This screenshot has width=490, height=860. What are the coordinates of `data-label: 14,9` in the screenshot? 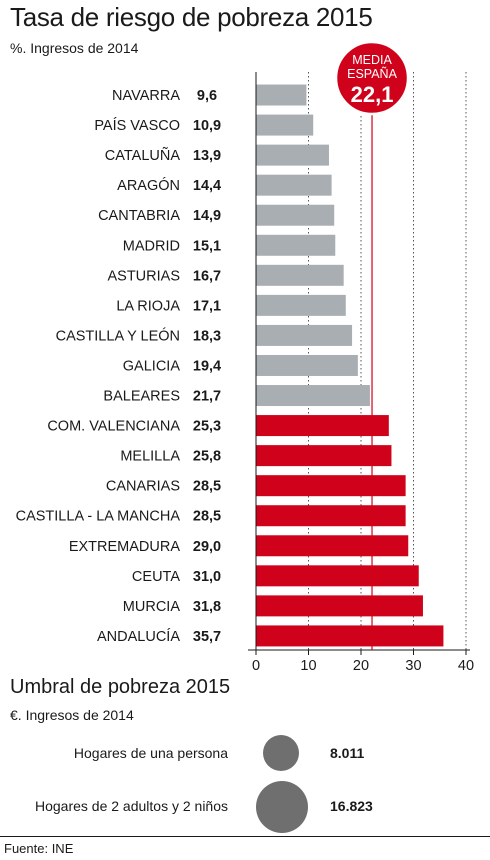 It's located at (207, 216).